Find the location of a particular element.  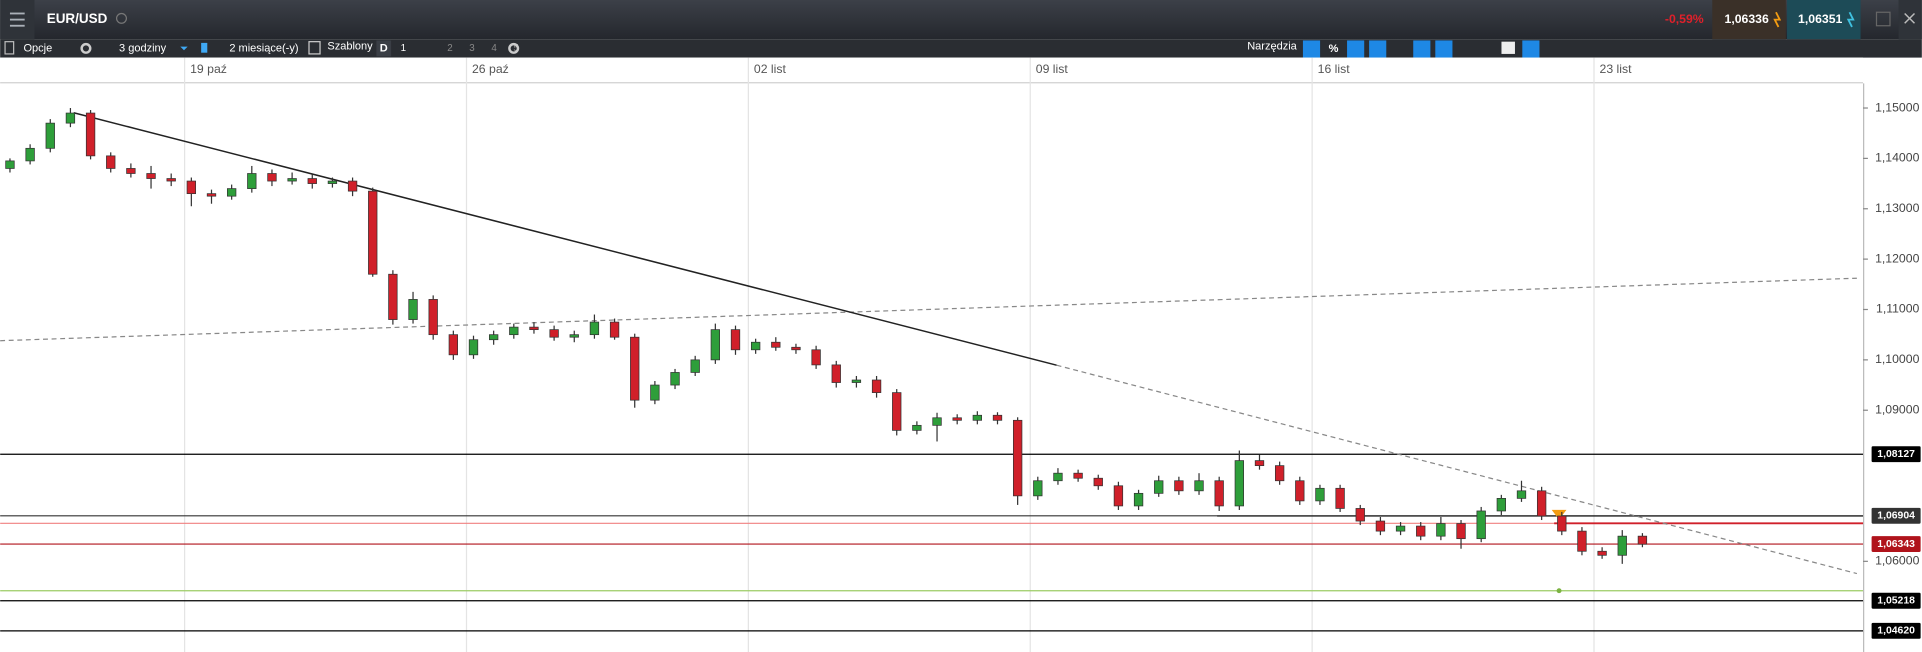

level-label: 1,05218 is located at coordinates (1896, 600).